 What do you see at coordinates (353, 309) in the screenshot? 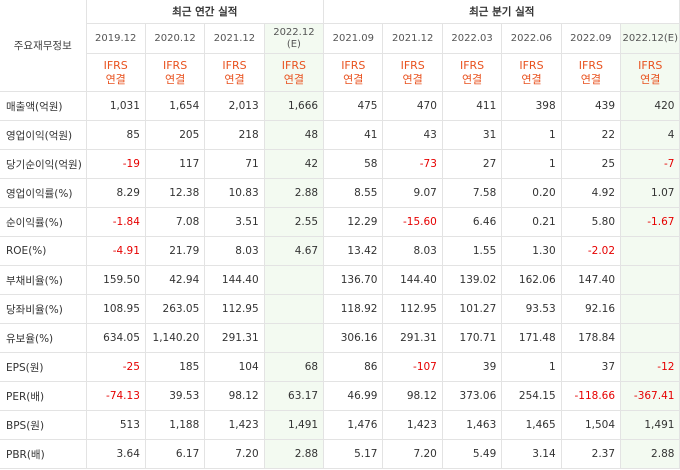
I see `value-cell: 118.92` at bounding box center [353, 309].